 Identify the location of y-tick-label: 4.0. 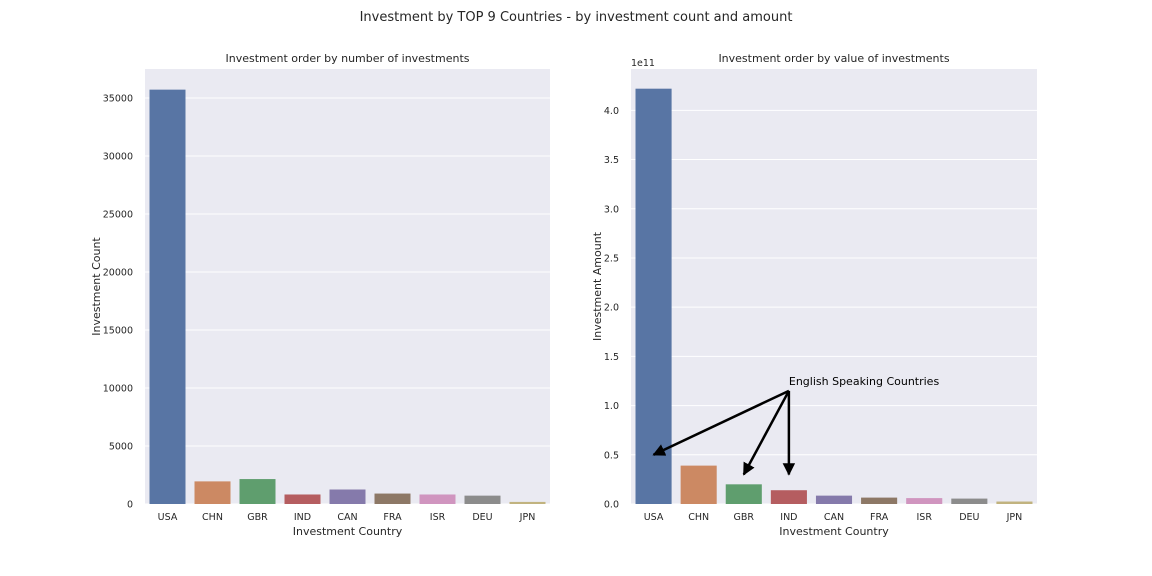
(611, 111).